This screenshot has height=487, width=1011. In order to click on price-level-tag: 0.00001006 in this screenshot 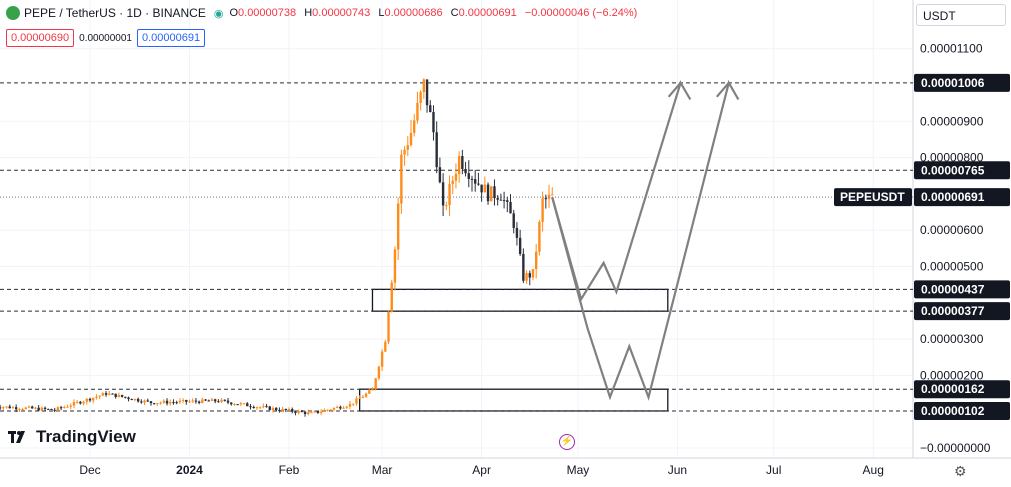, I will do `click(953, 83)`.